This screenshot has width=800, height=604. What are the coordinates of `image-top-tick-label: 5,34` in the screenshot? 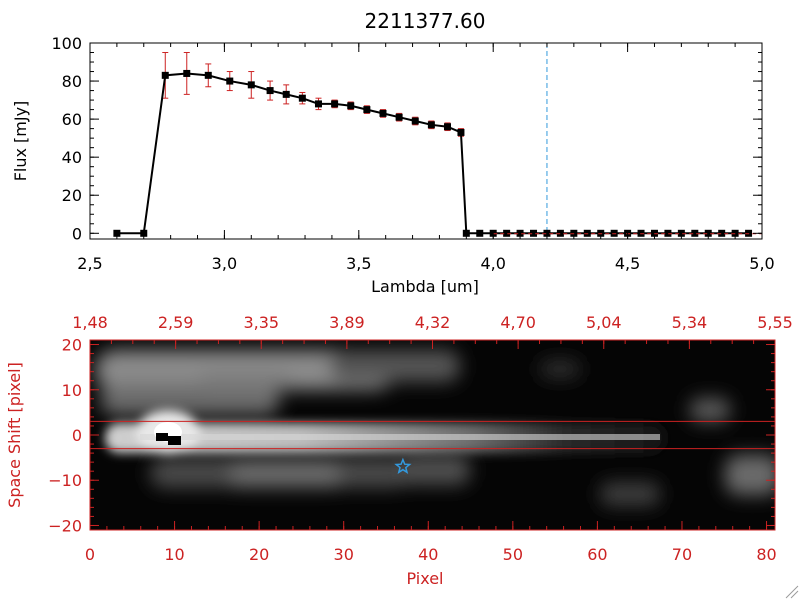 It's located at (690, 322).